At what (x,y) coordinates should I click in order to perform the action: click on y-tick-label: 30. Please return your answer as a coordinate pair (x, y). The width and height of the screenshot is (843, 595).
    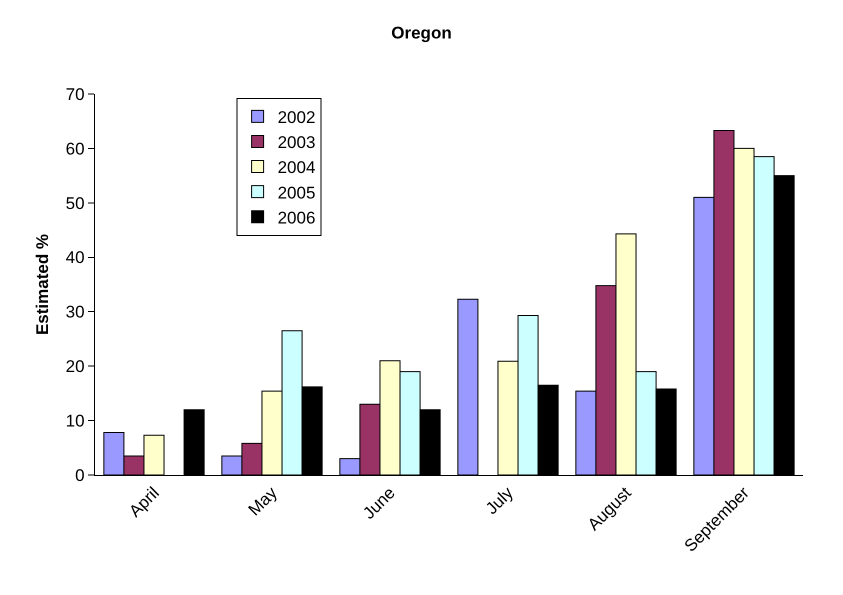
    Looking at the image, I should click on (75, 312).